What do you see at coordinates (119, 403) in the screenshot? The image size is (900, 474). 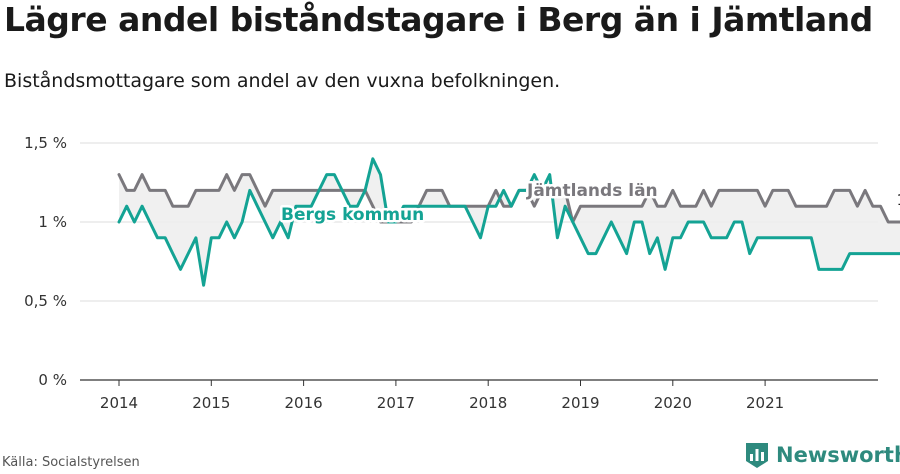 I see `x-tick-label: 2014` at bounding box center [119, 403].